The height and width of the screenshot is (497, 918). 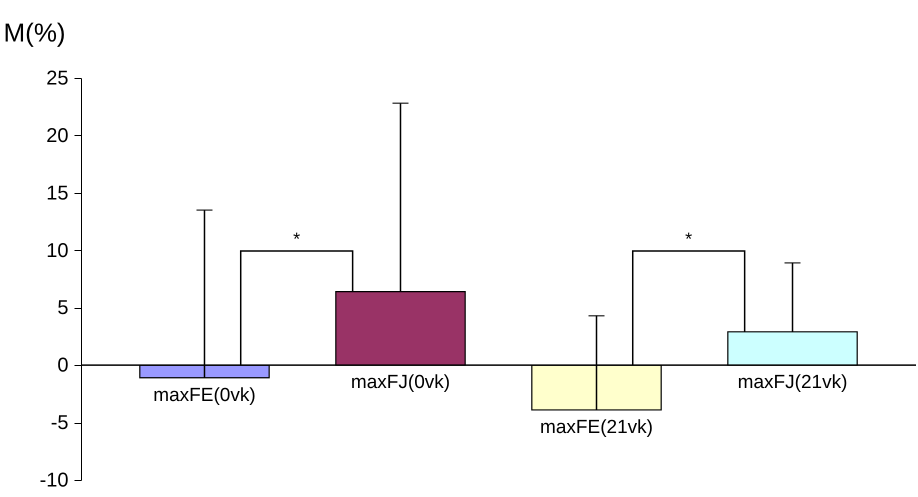 I want to click on y-tick-label: 15, so click(x=57, y=193).